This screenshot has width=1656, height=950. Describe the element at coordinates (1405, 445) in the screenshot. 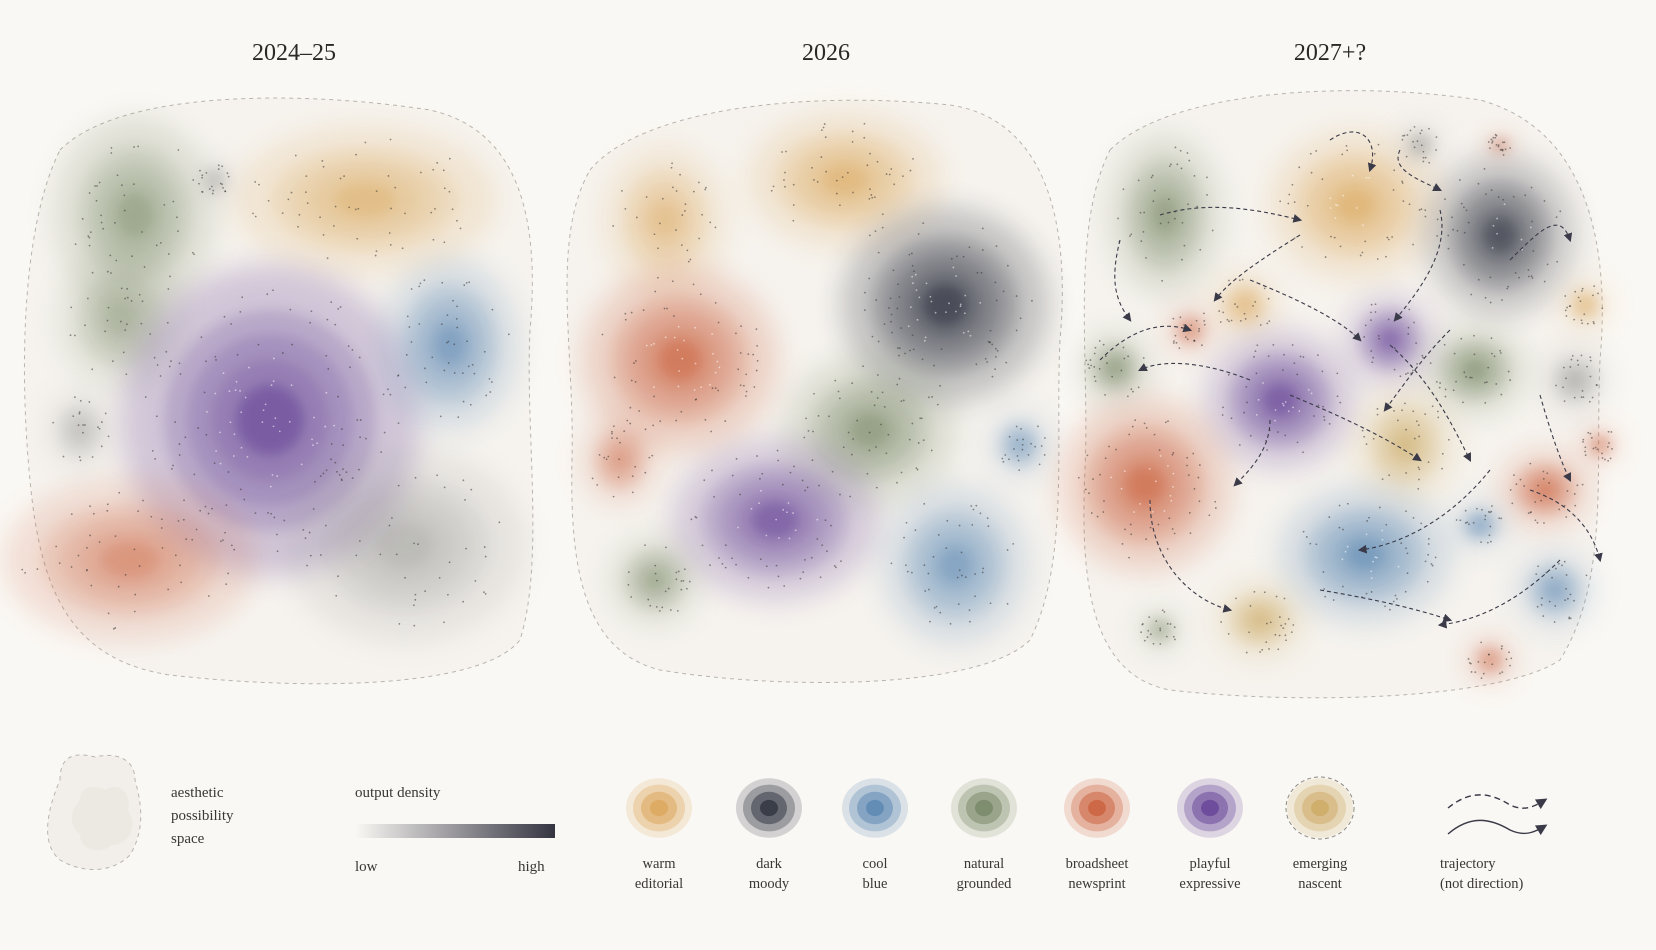

I see `cluster-emerging` at that location.